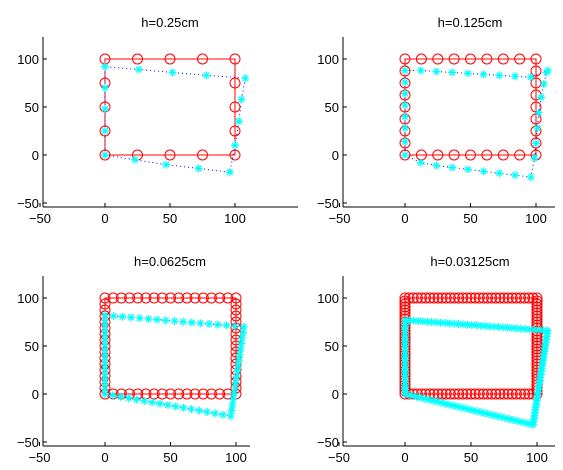  What do you see at coordinates (40, 218) in the screenshot?
I see `x-tick-label: −50` at bounding box center [40, 218].